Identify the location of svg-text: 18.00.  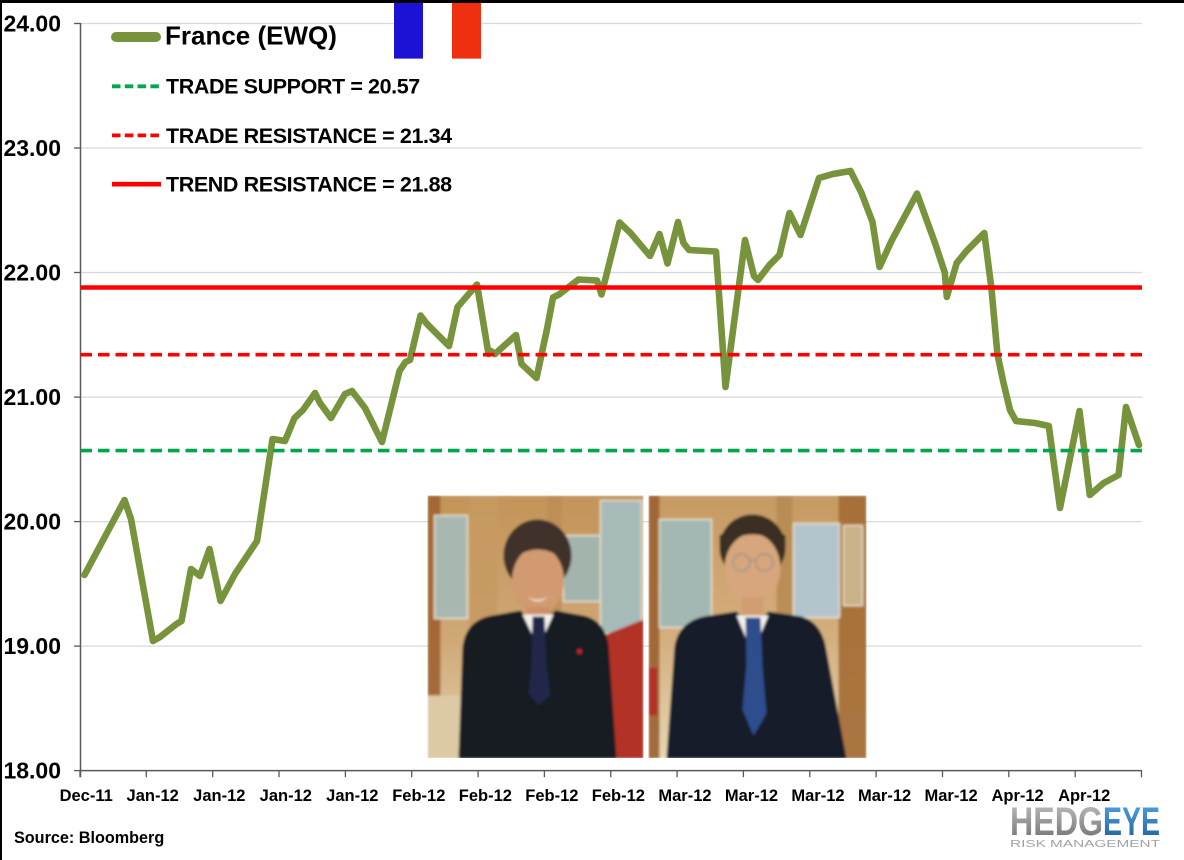
(32, 771).